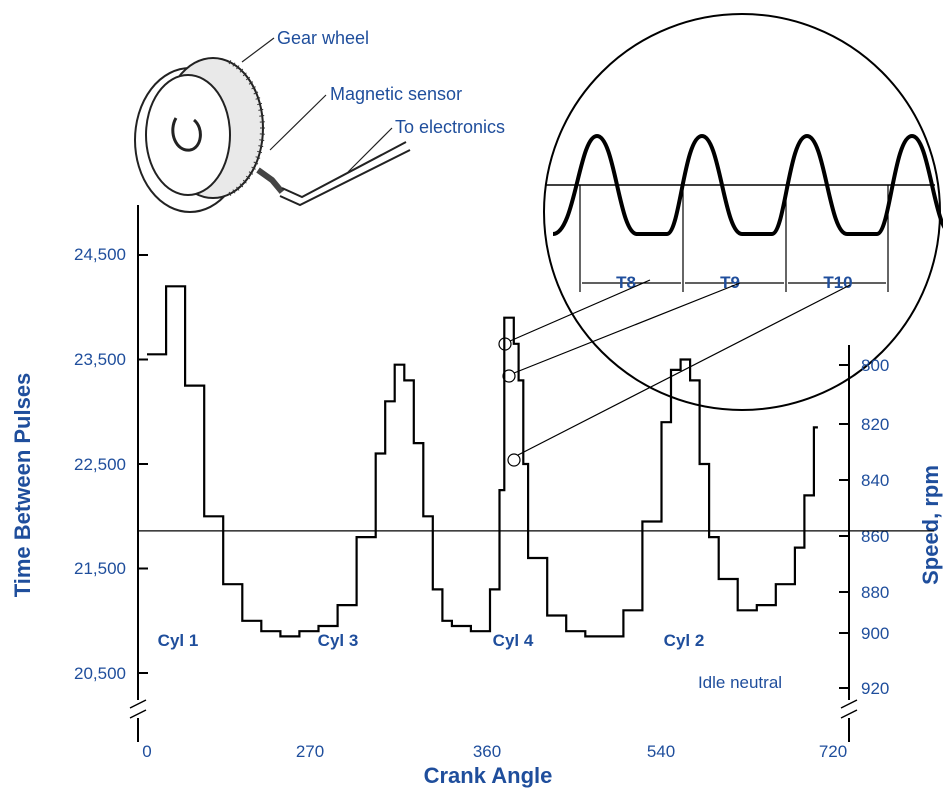 The height and width of the screenshot is (791, 943). Describe the element at coordinates (488, 775) in the screenshot. I see `x-axis-title: Crank Angle` at that location.